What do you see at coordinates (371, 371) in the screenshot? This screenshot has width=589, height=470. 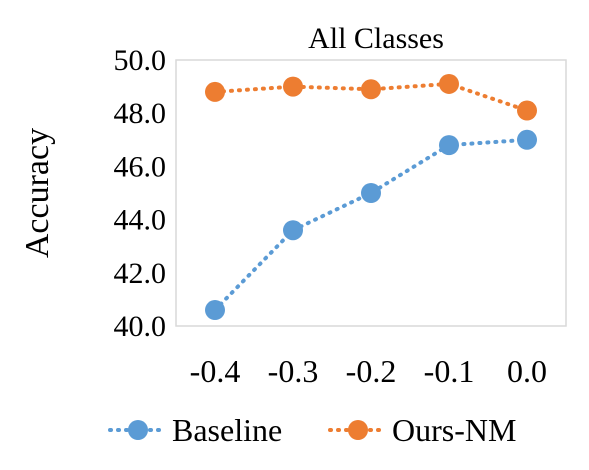 I see `x-tick-label: -0.2` at bounding box center [371, 371].